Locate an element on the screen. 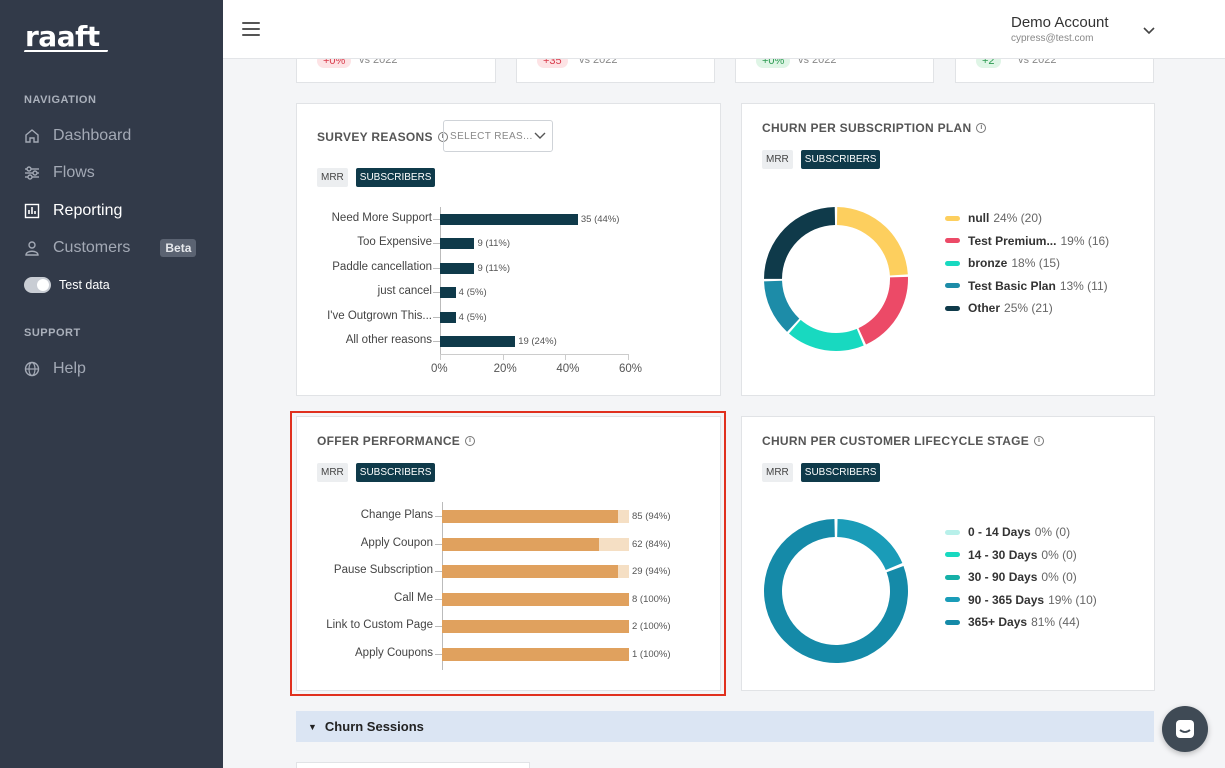 The image size is (1225, 768). home-icon is located at coordinates (32, 136).